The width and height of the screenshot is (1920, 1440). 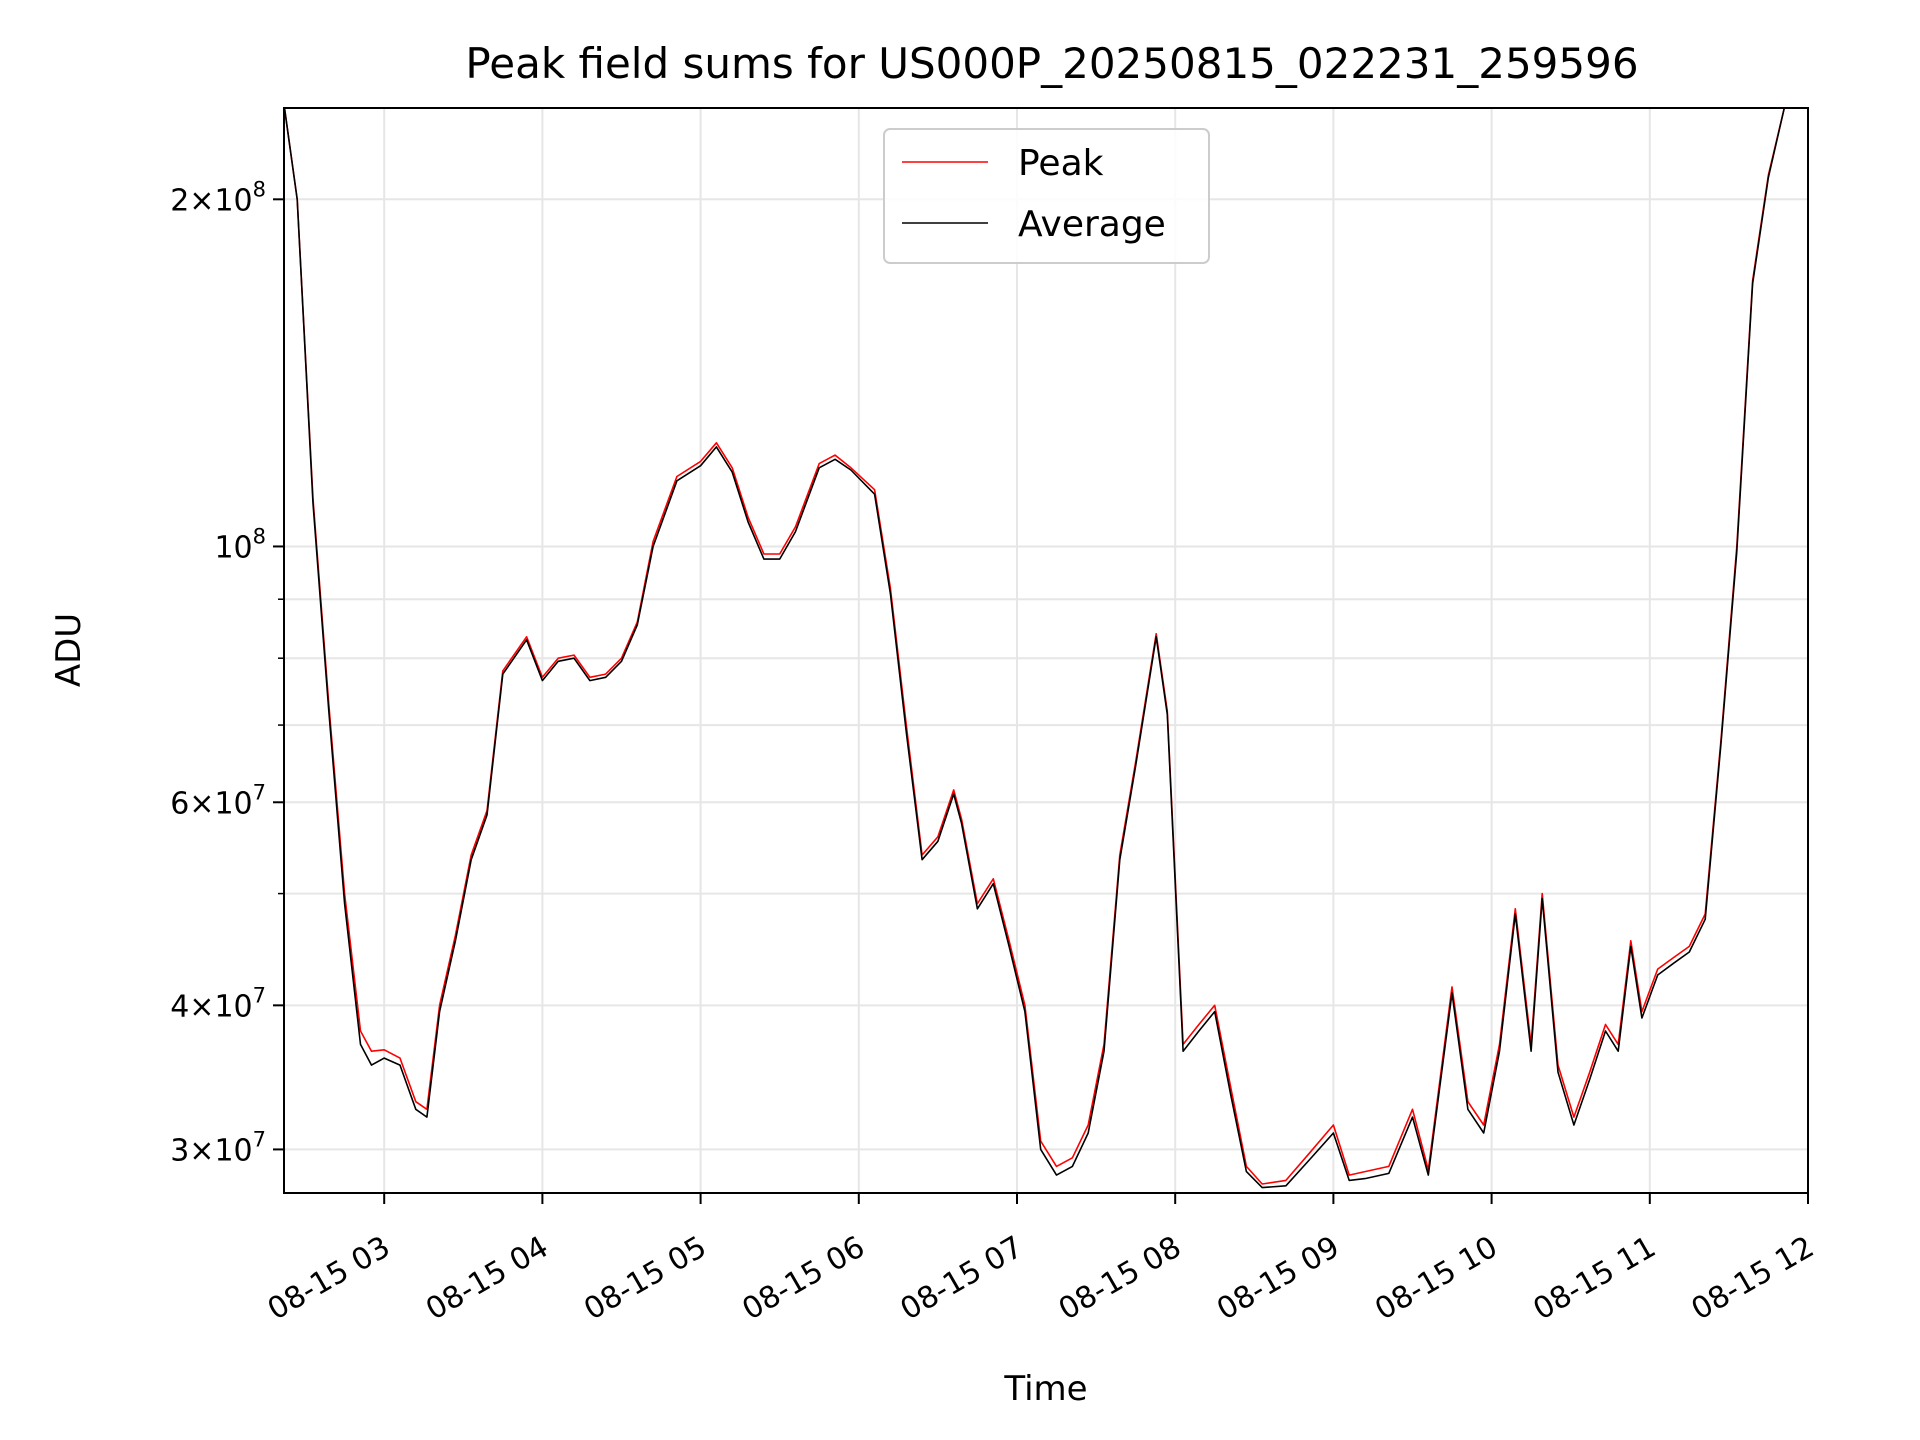 I want to click on x-axis-label: Time, so click(x=1045, y=1389).